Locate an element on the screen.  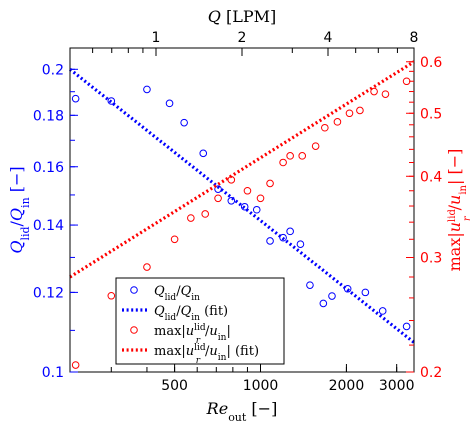
legend-label-1: Qlid/Qin (fit) is located at coordinates (191, 313).